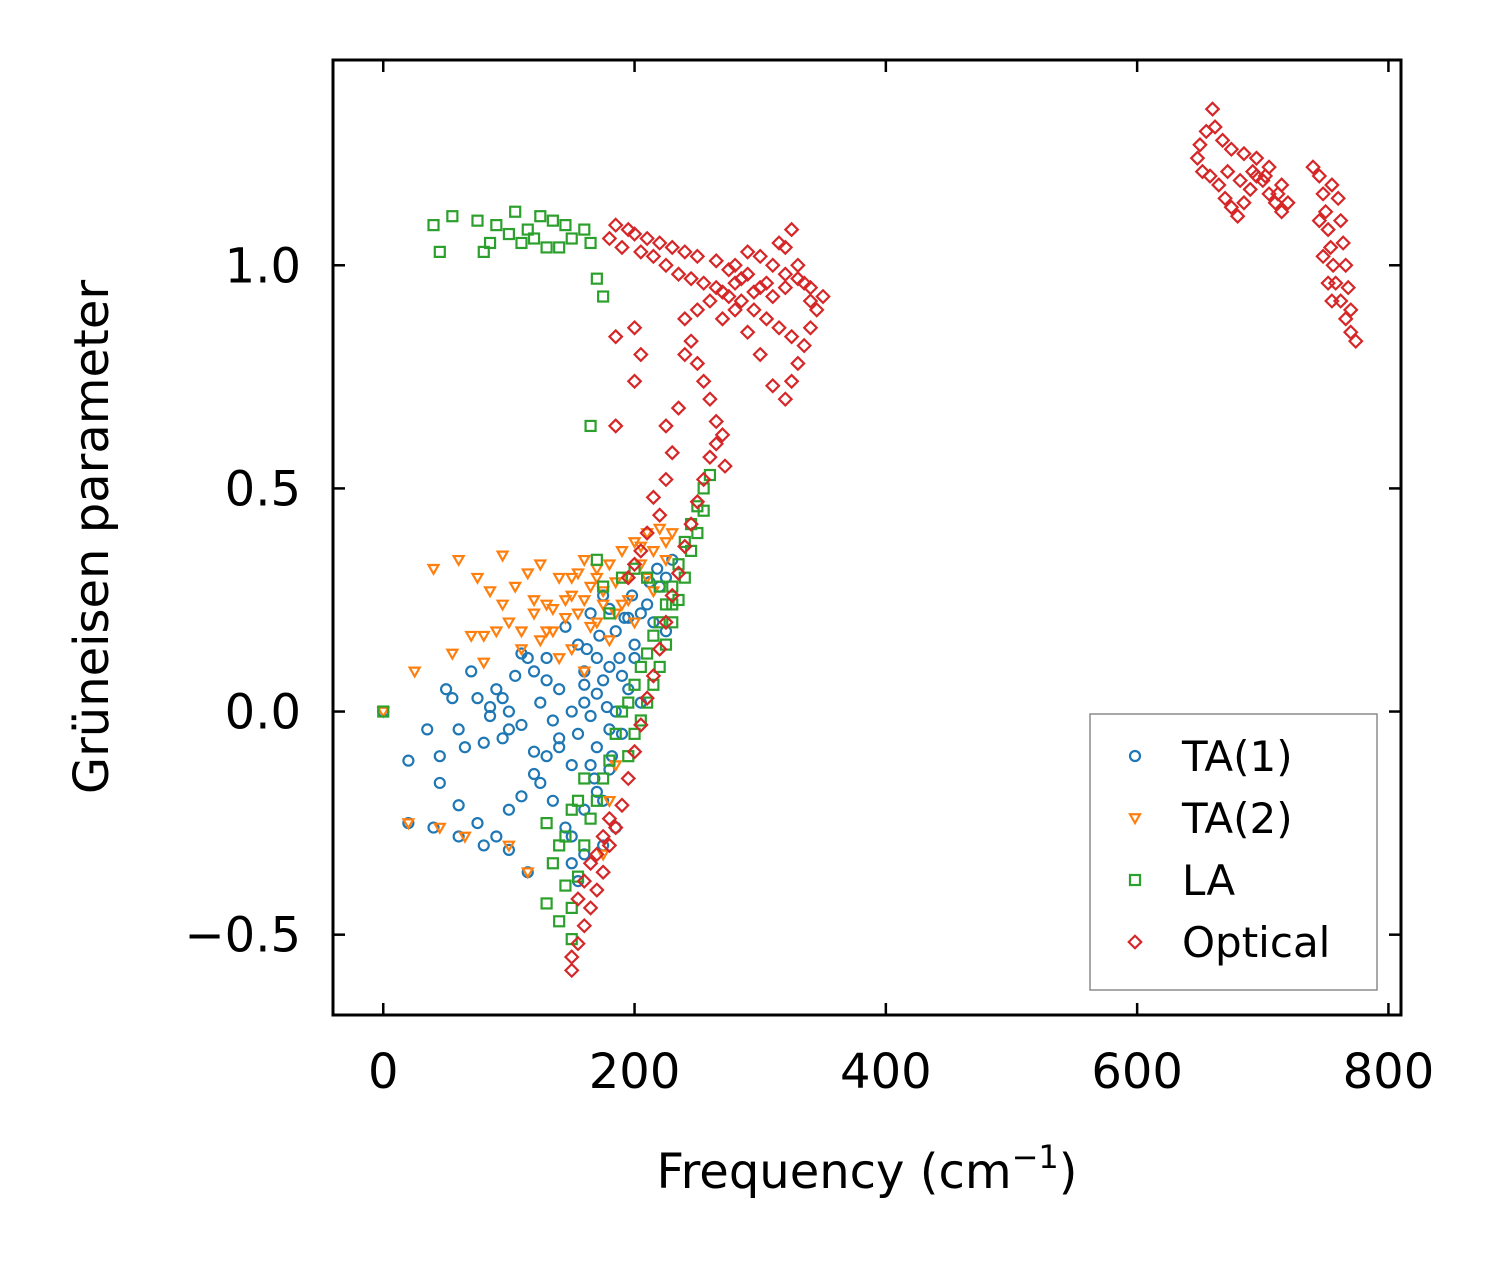  What do you see at coordinates (1233, 852) in the screenshot?
I see `legend: TA(1) TA(2) LA Optical` at bounding box center [1233, 852].